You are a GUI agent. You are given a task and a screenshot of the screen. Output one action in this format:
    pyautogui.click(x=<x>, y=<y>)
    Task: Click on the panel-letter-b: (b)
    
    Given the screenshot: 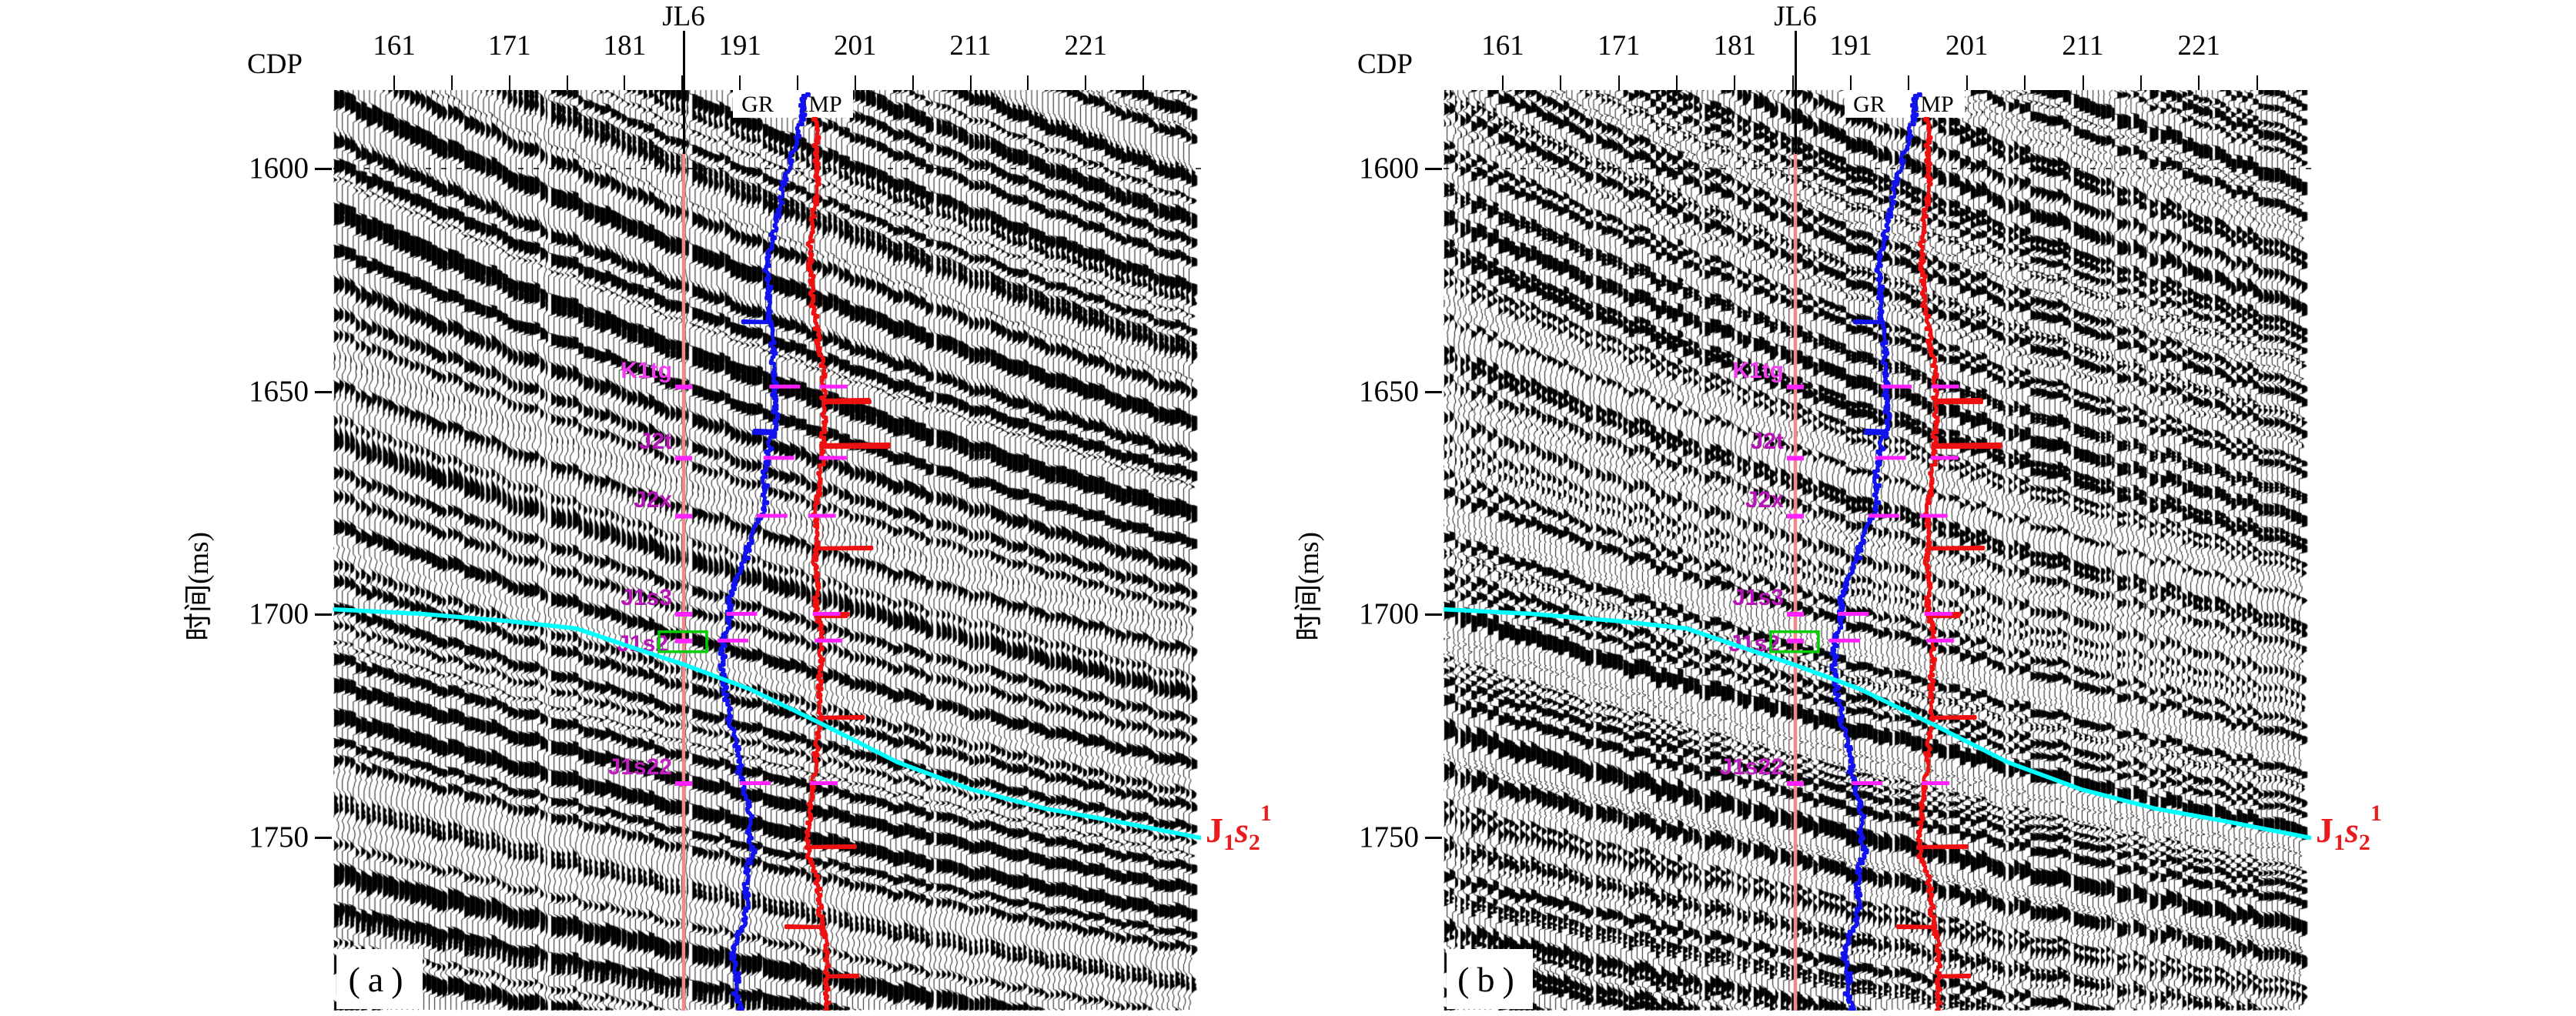 What is the action you would take?
    pyautogui.click(x=1490, y=979)
    